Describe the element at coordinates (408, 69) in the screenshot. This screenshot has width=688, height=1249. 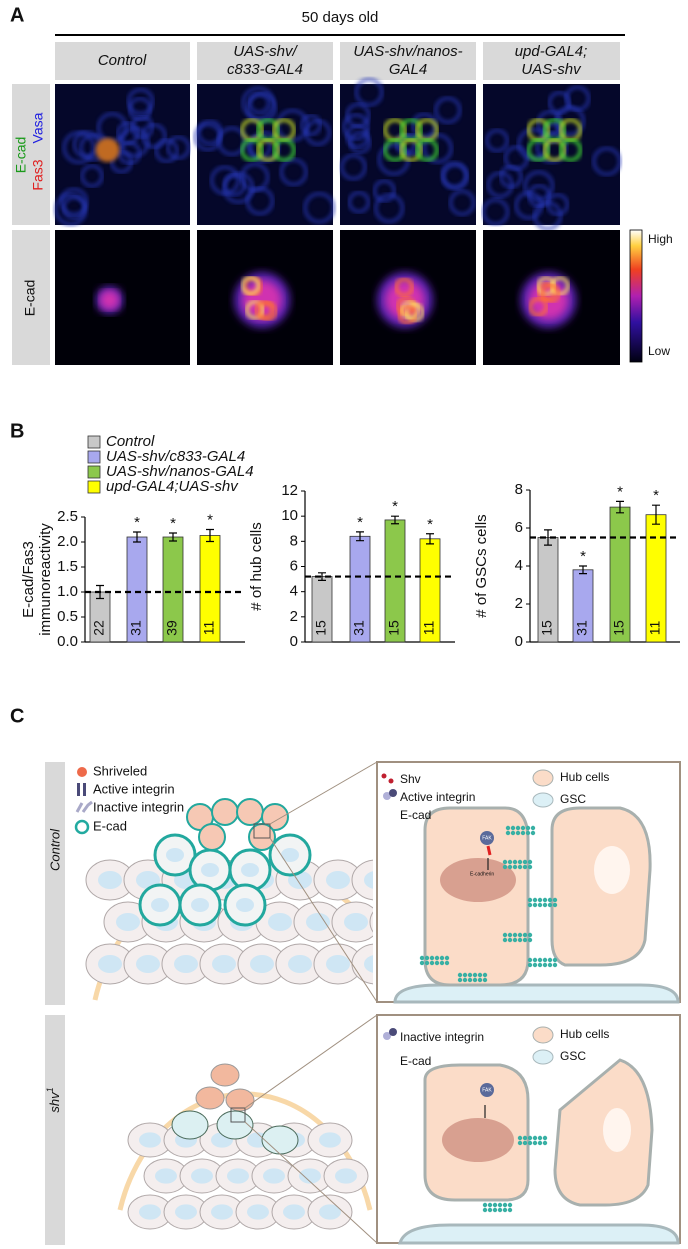
I see `column-header: GAL4` at that location.